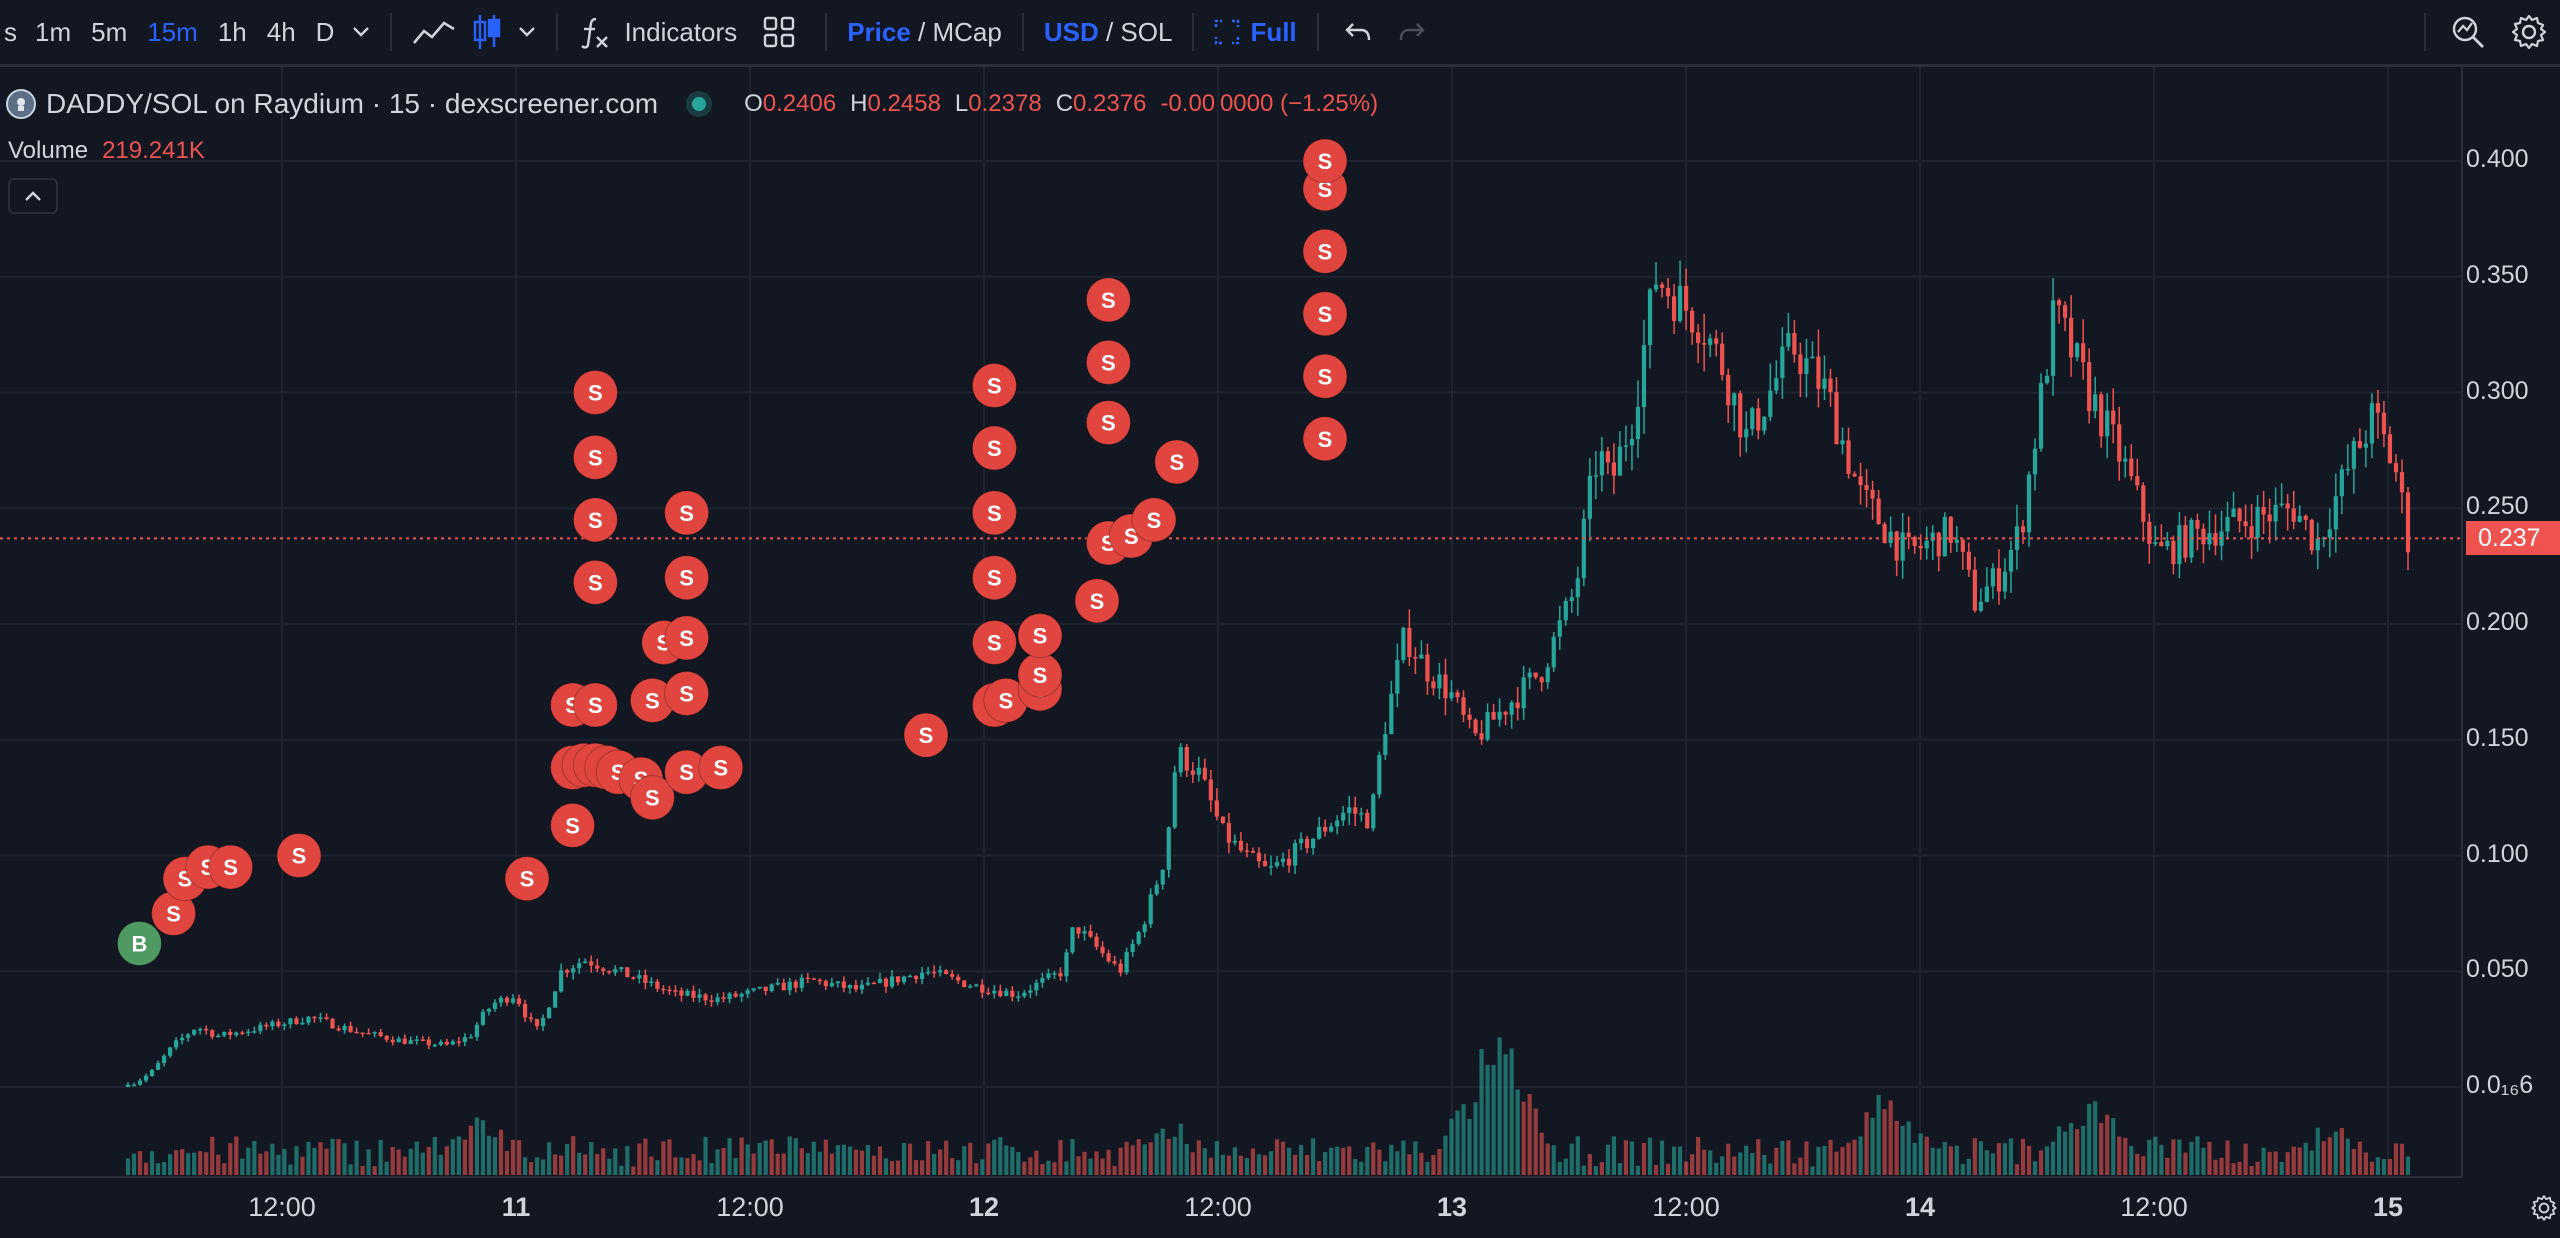 The image size is (2560, 1238). What do you see at coordinates (487, 32) in the screenshot?
I see `candles-chart-icon` at bounding box center [487, 32].